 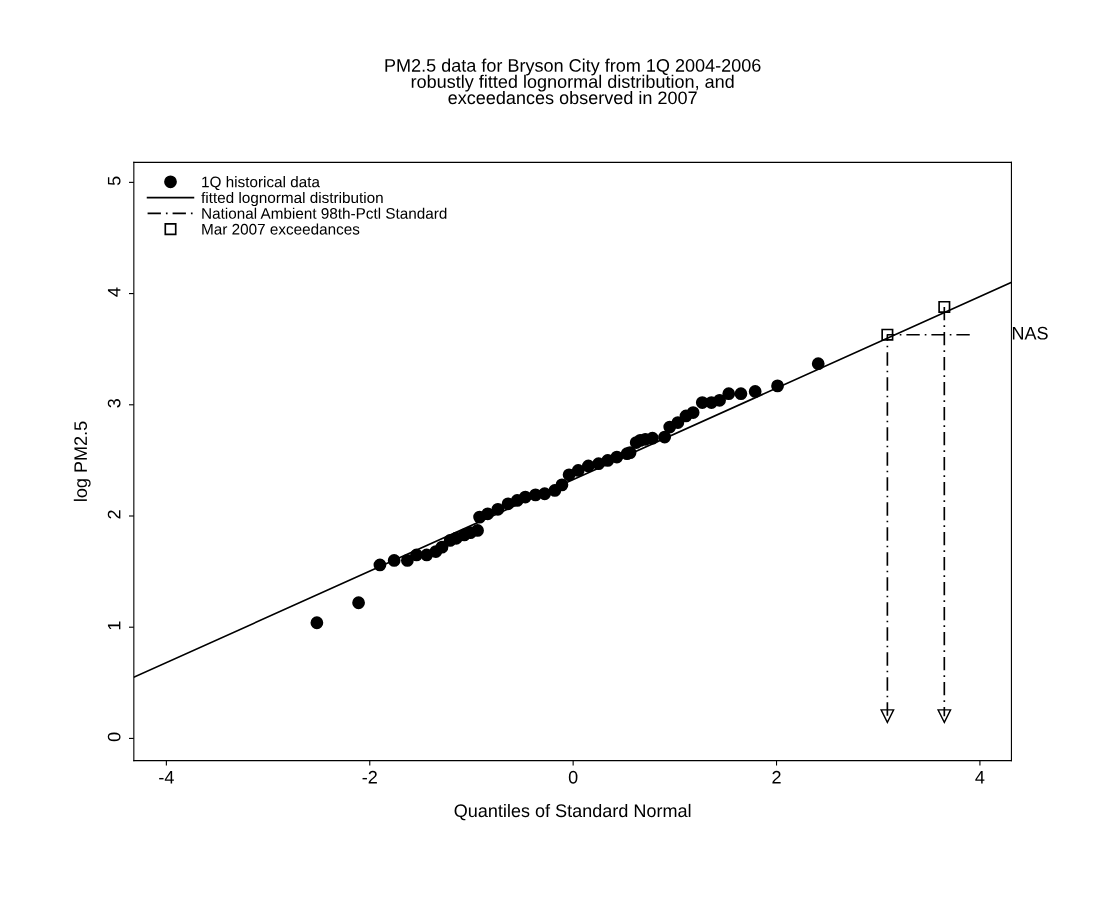 I want to click on y-tick-label: 3, so click(x=114, y=403).